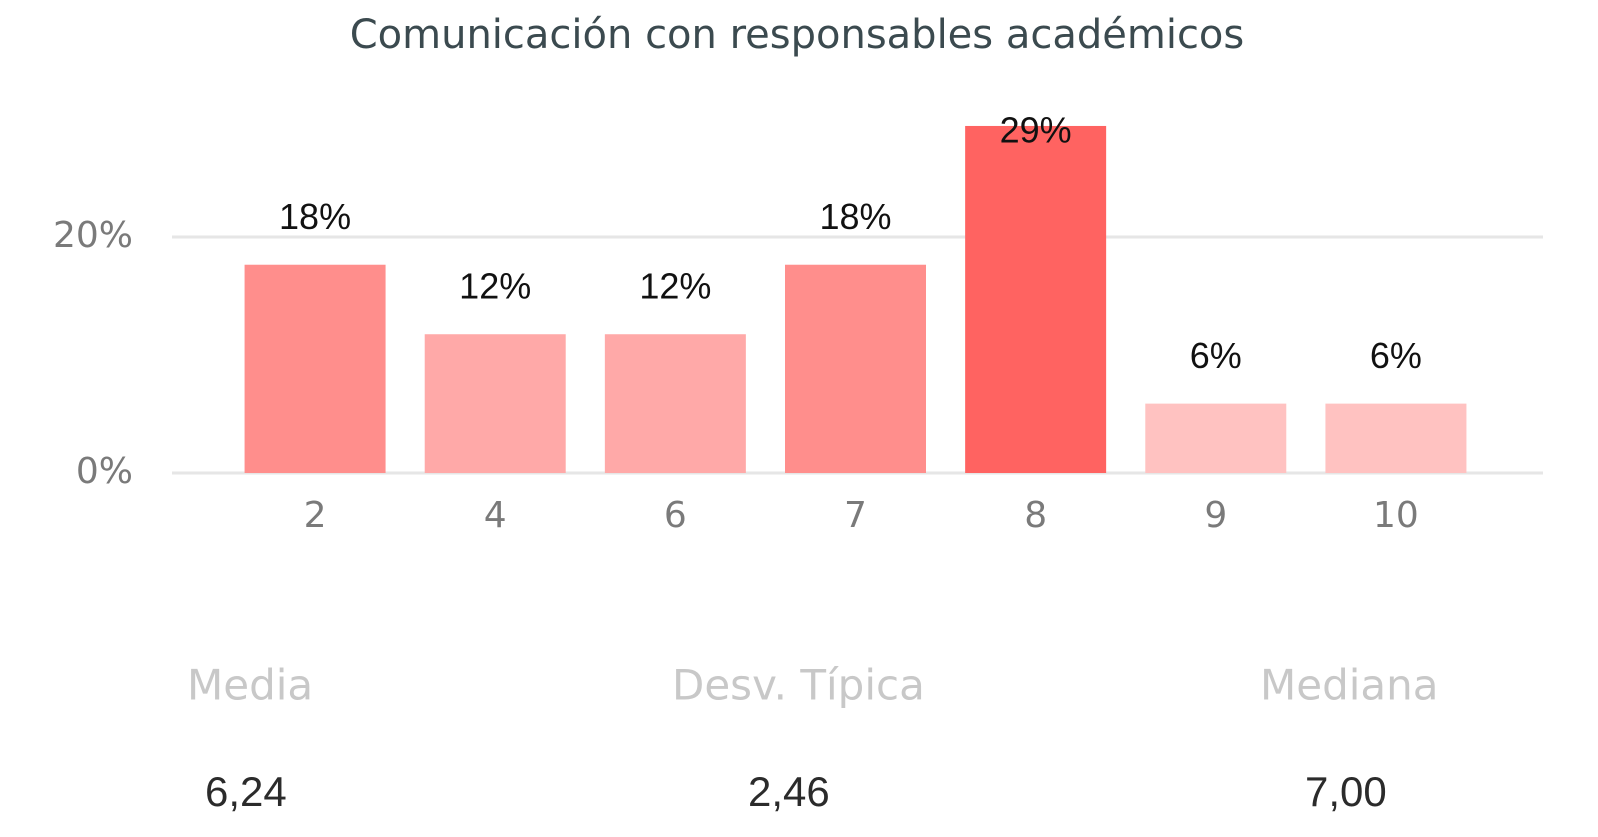  What do you see at coordinates (1036, 130) in the screenshot?
I see `data-label: 29%` at bounding box center [1036, 130].